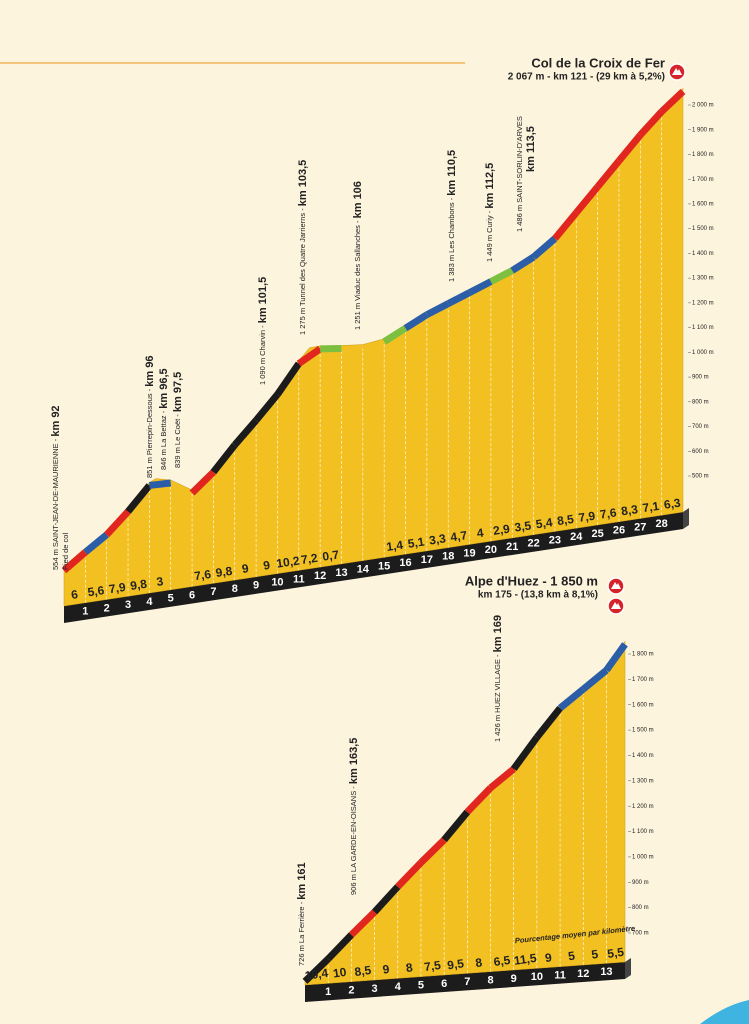 This screenshot has height=1024, width=749. What do you see at coordinates (498, 633) in the screenshot?
I see `annotation-km: km 169` at bounding box center [498, 633].